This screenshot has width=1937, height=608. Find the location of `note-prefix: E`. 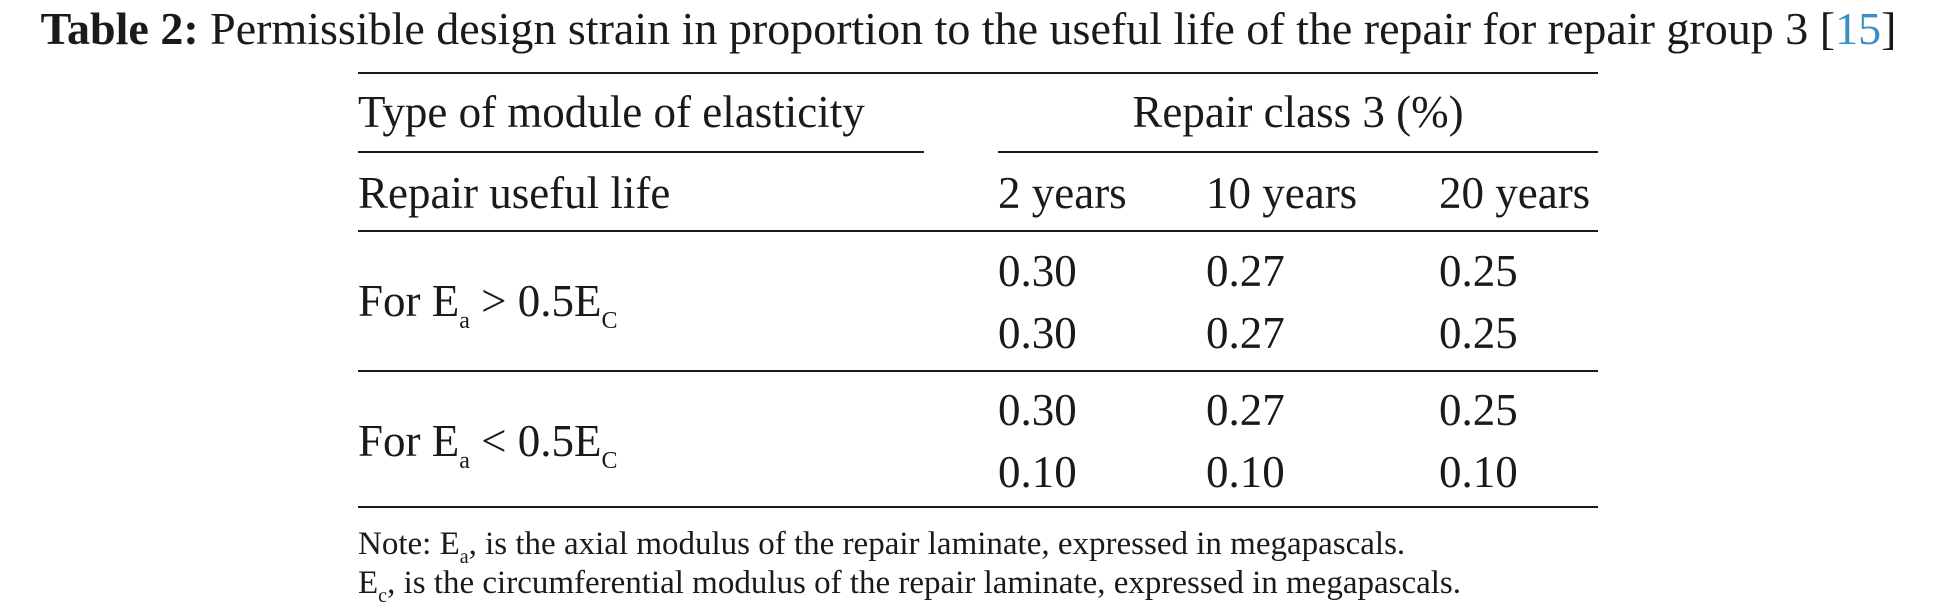

note-prefix: E is located at coordinates (368, 583).